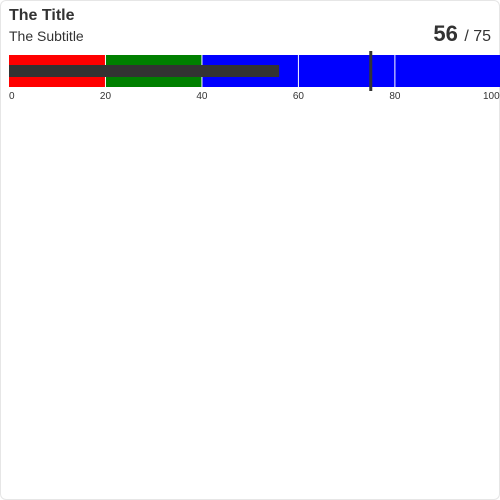 The height and width of the screenshot is (500, 500). Describe the element at coordinates (144, 71) in the screenshot. I see `value-bar` at that location.